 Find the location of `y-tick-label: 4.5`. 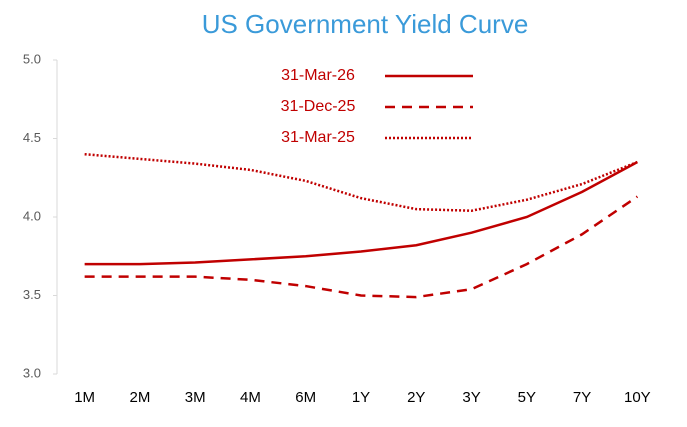

y-tick-label: 4.5 is located at coordinates (32, 137).